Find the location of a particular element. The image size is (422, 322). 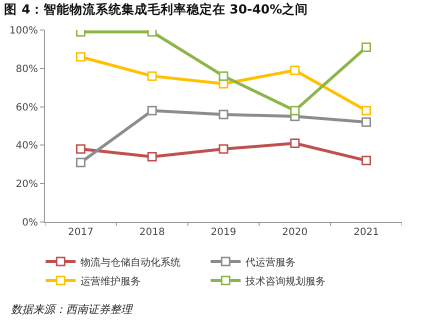

legend-label: 代运营服务 is located at coordinates (270, 262).